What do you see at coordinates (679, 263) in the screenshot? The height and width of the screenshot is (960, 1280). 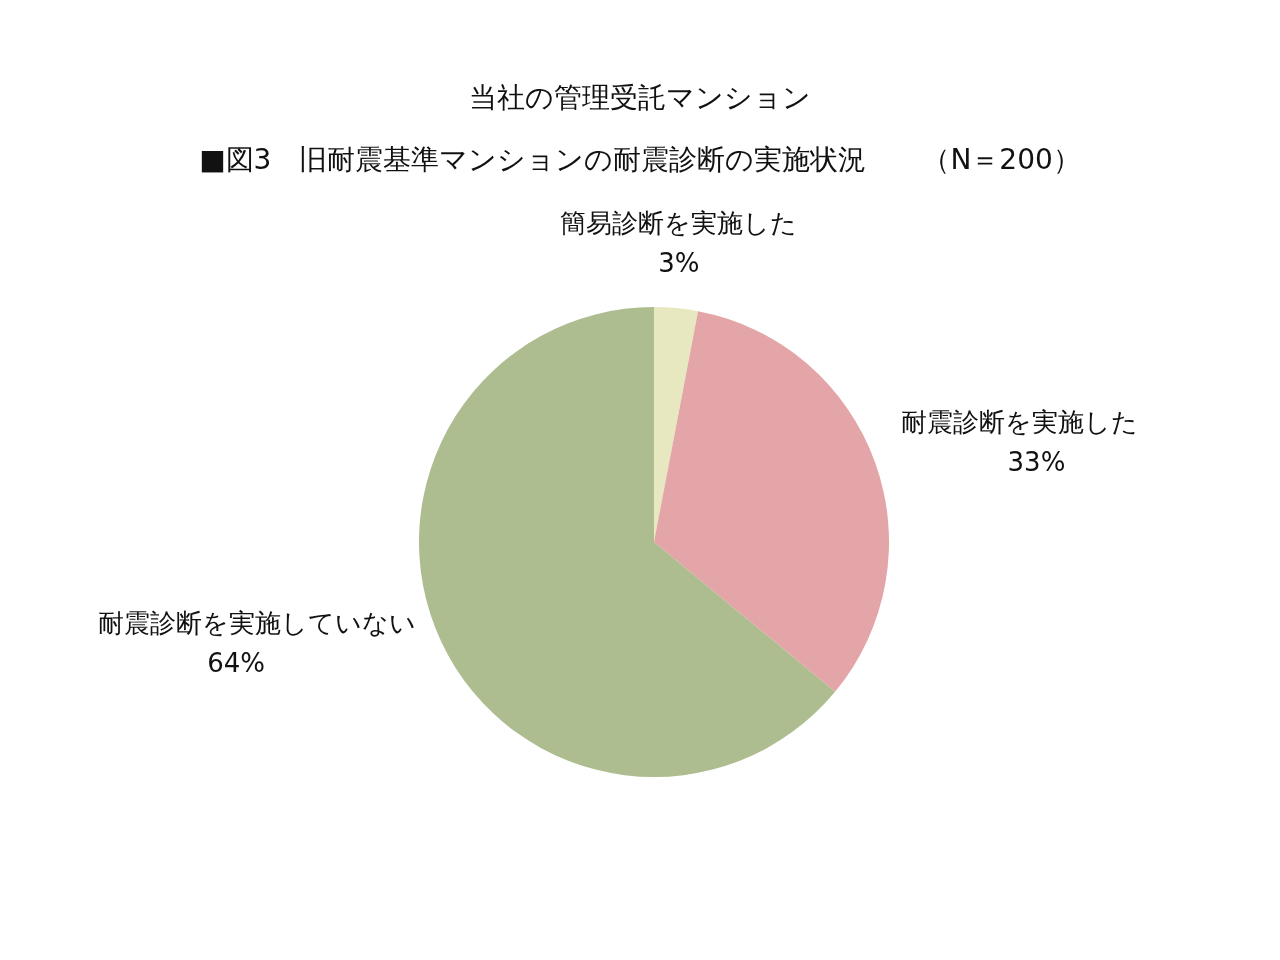 I see `data-label: 3%` at bounding box center [679, 263].